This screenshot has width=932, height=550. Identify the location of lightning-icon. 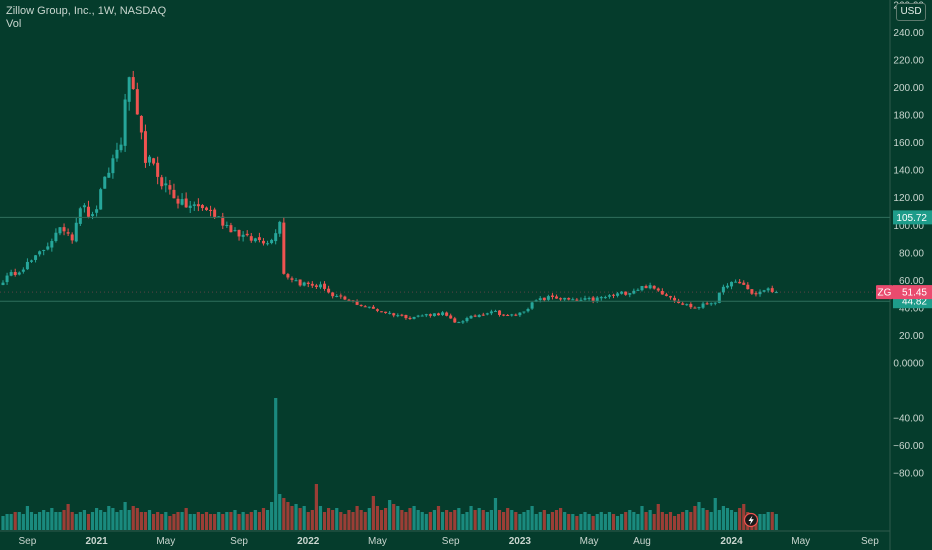
(751, 520).